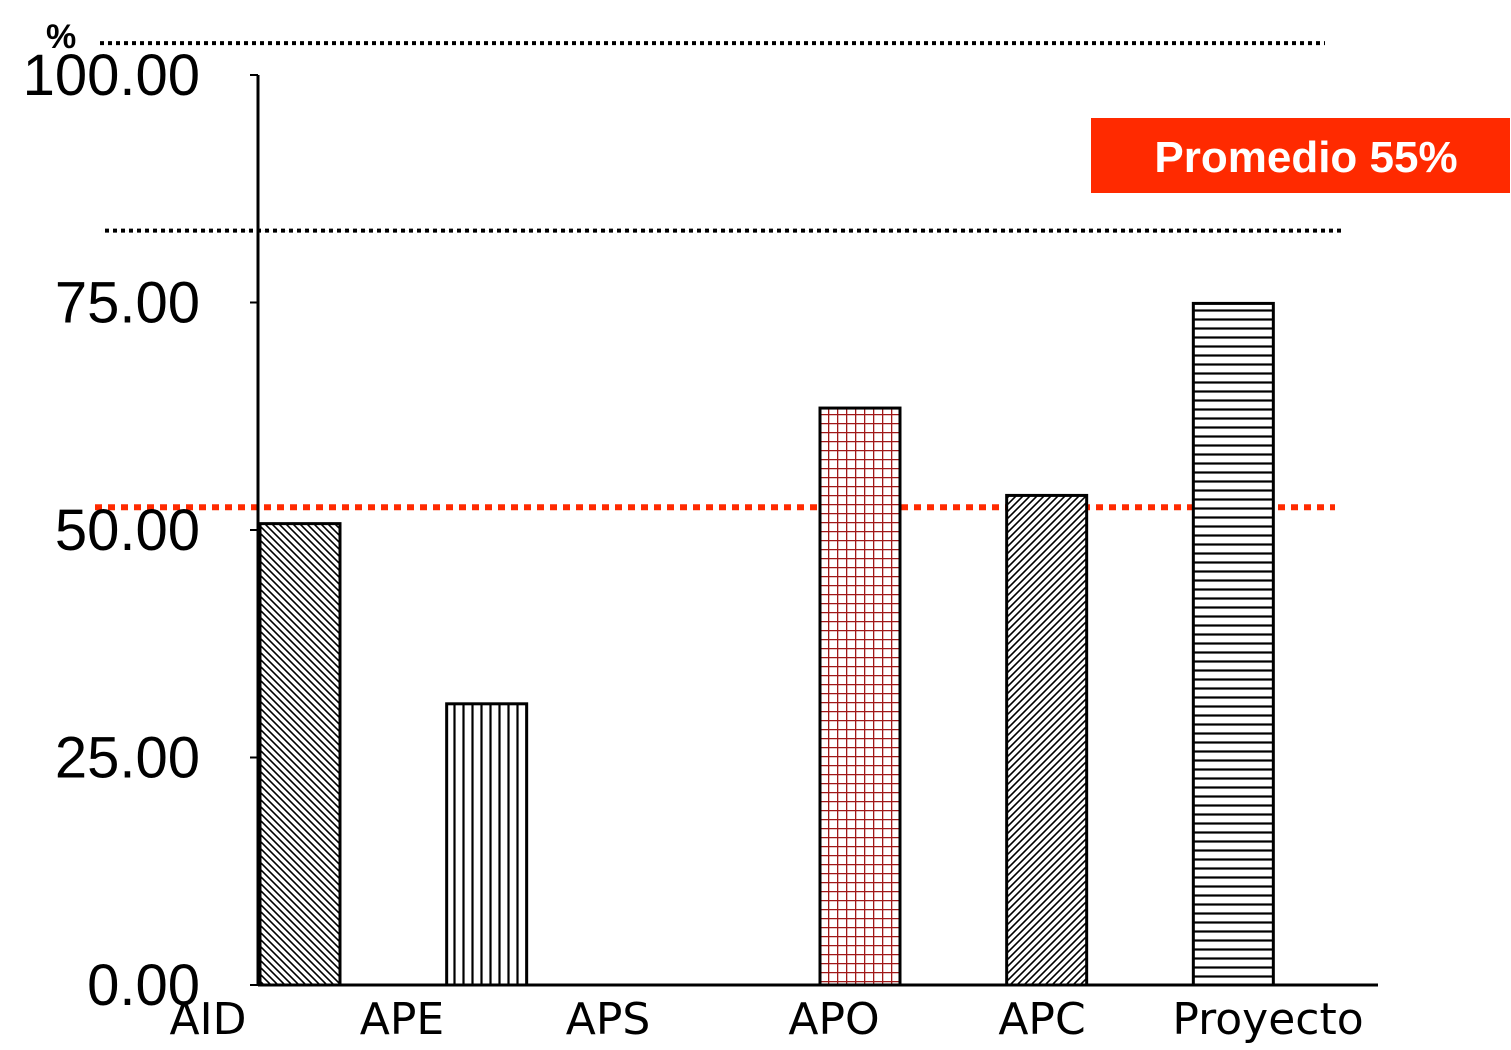 This screenshot has width=1511, height=1050. I want to click on x-ticks: AID APE APS APO APC Proyecto, so click(767, 1019).